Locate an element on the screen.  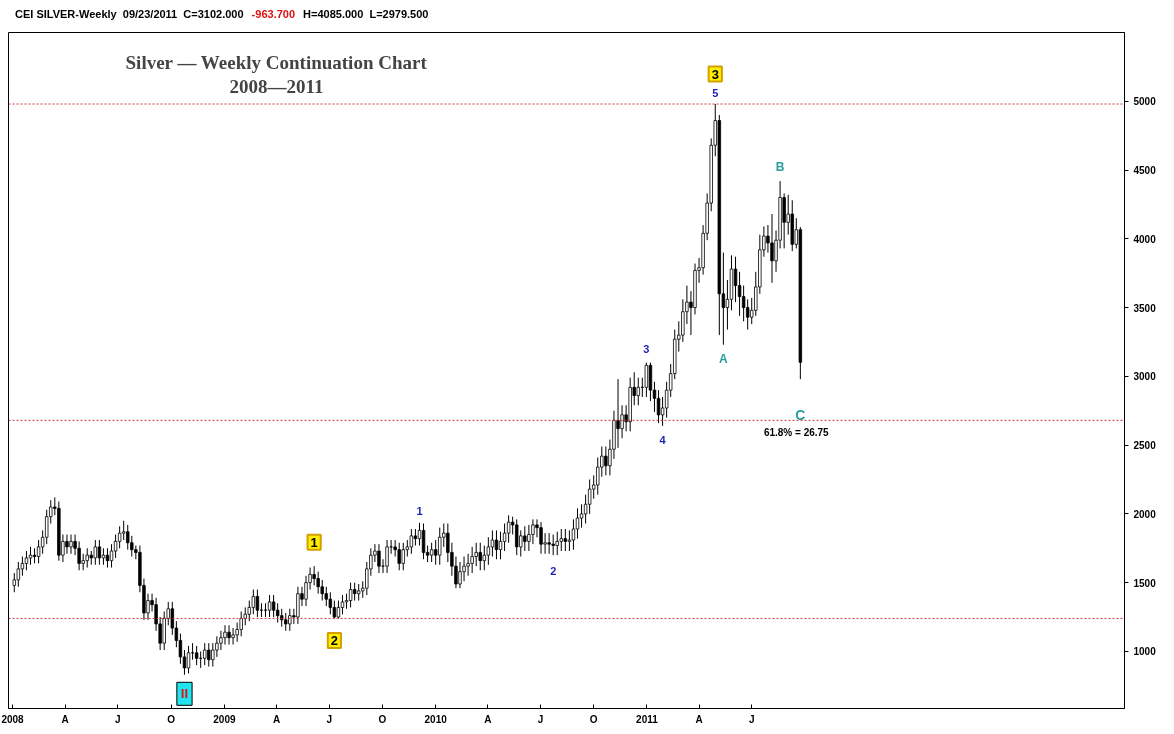
text: Silver — Weekly Continuation Chart is located at coordinates (276, 62).